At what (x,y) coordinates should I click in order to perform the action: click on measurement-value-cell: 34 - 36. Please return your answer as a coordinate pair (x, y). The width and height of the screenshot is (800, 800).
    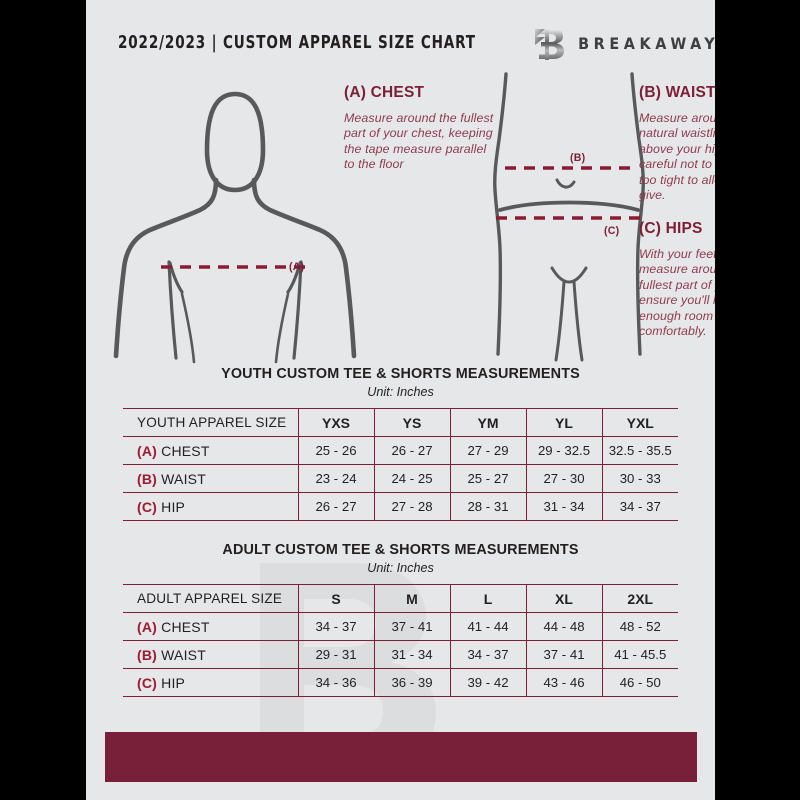
    Looking at the image, I should click on (336, 682).